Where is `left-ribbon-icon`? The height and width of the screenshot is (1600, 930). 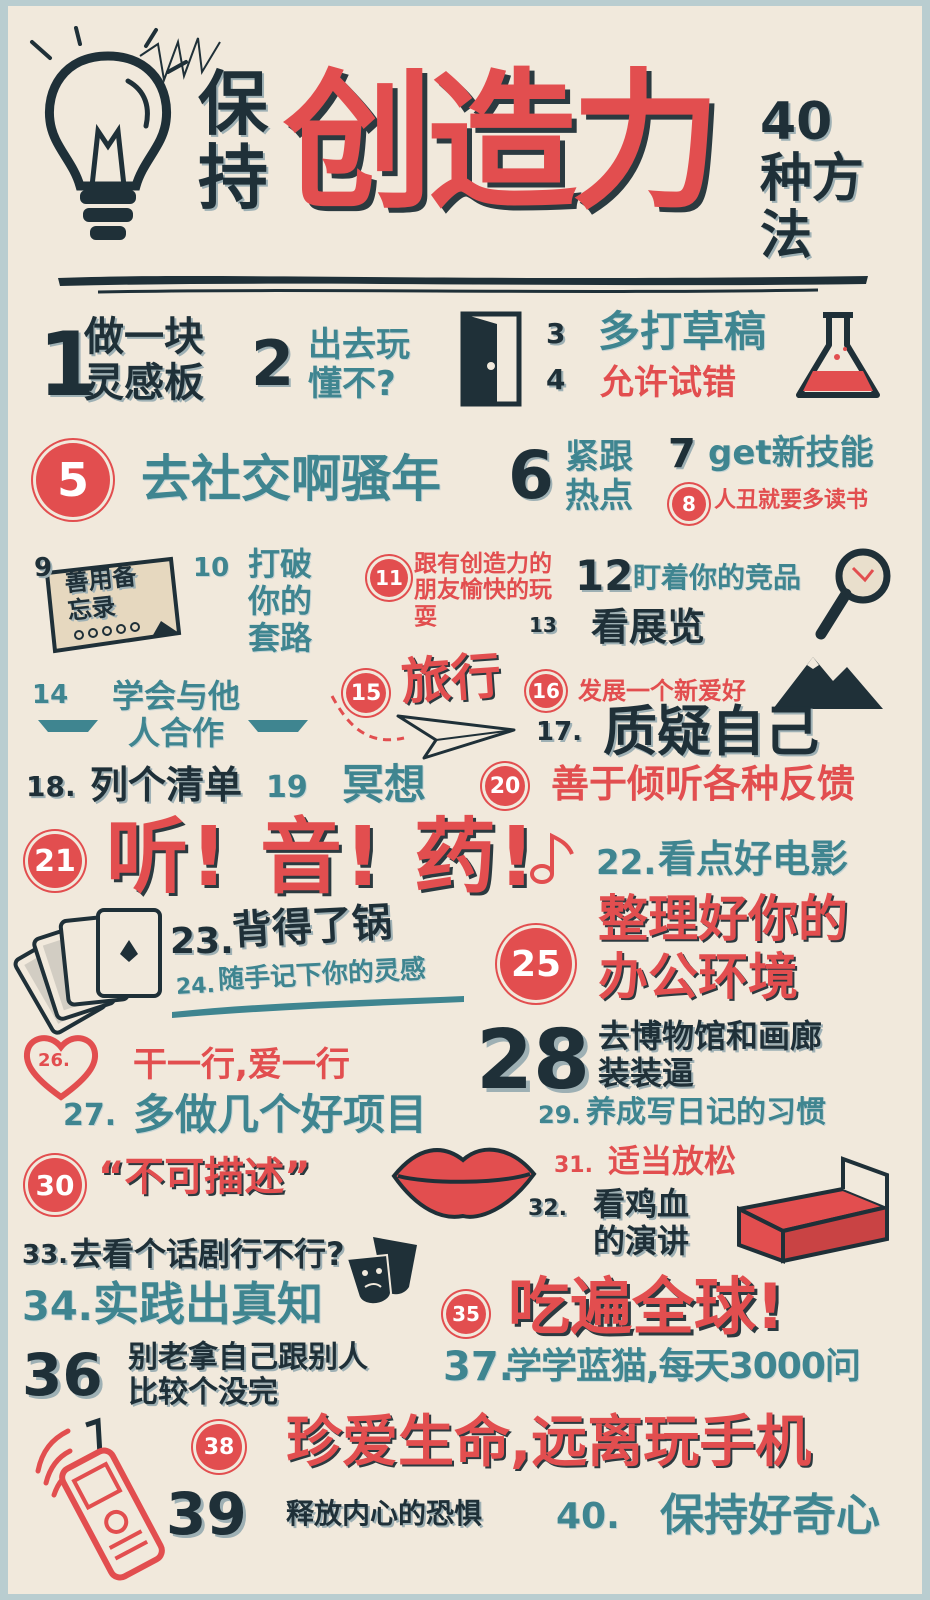
left-ribbon-icon is located at coordinates (68, 726).